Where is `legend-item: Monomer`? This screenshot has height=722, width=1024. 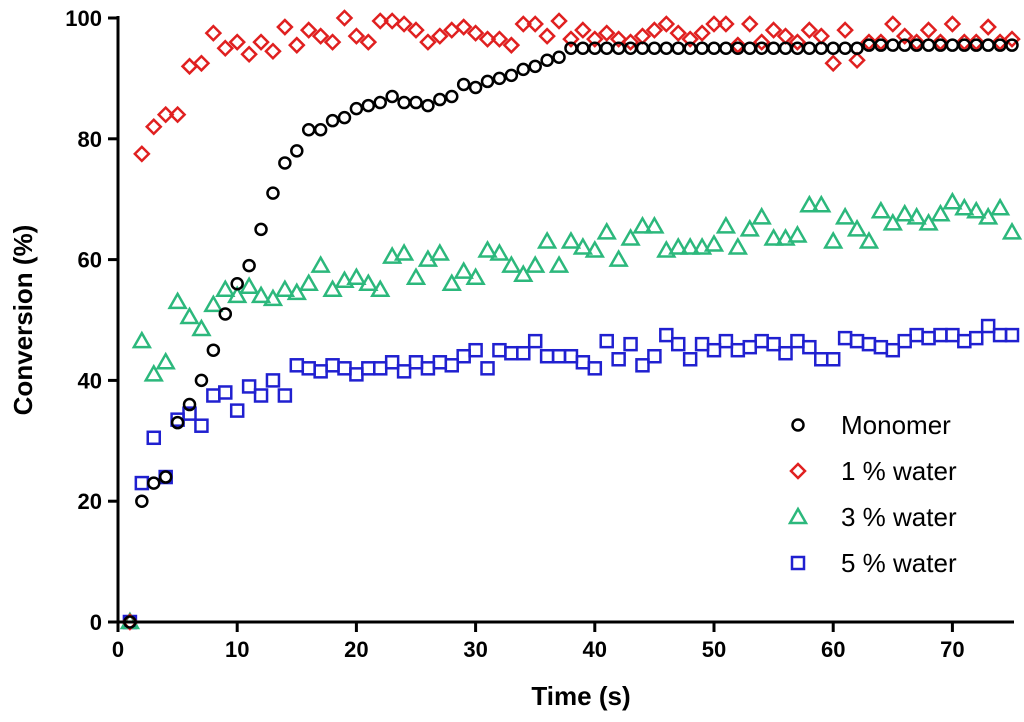
legend-item: Monomer is located at coordinates (871, 425).